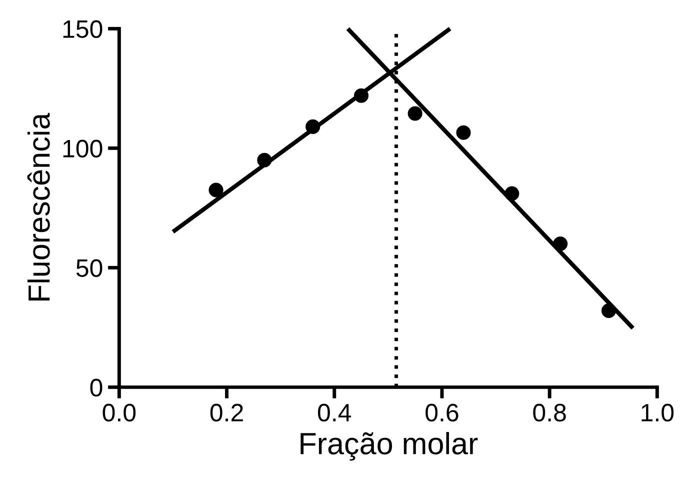  Describe the element at coordinates (38, 206) in the screenshot. I see `y-axis-title: Fluorescência` at that location.